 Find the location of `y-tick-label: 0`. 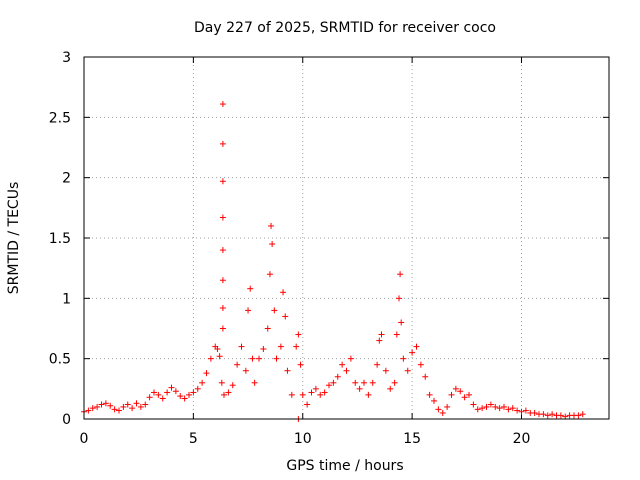

y-tick-label: 0 is located at coordinates (66, 420).